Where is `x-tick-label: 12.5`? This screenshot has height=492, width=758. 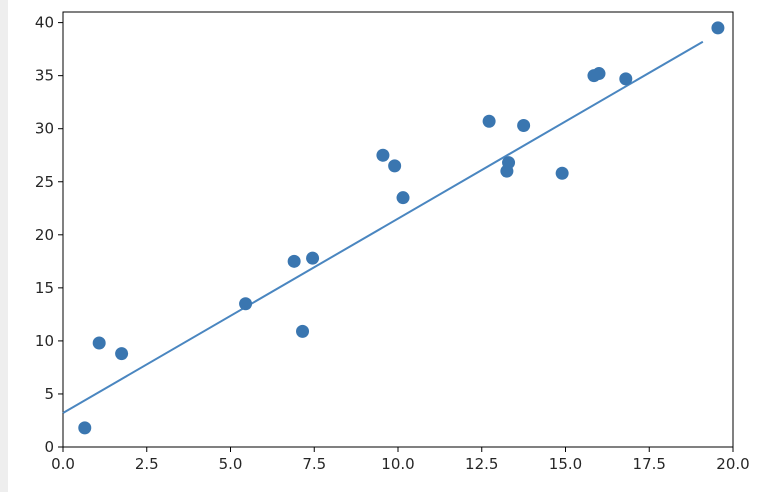
x-tick-label: 12.5 is located at coordinates (481, 464).